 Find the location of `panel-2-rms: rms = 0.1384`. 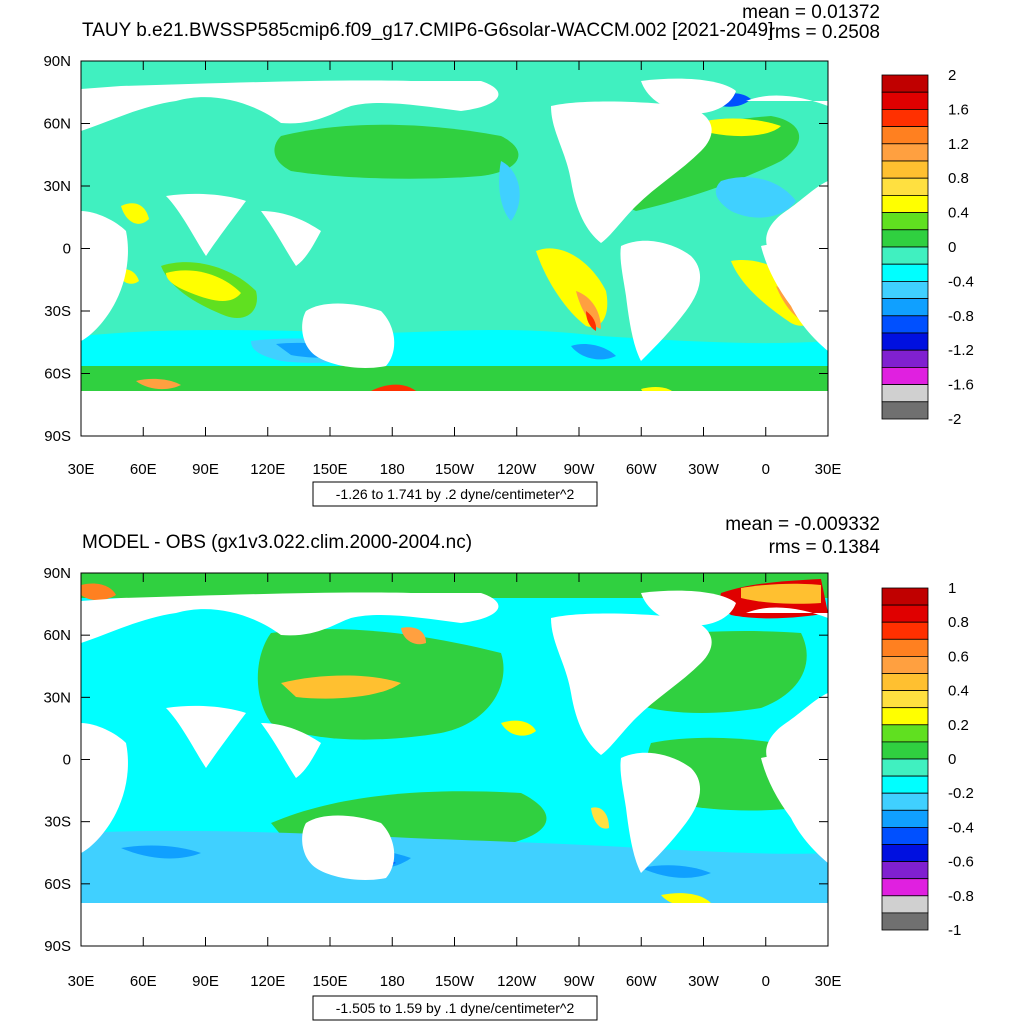

panel-2-rms: rms = 0.1384 is located at coordinates (825, 547).